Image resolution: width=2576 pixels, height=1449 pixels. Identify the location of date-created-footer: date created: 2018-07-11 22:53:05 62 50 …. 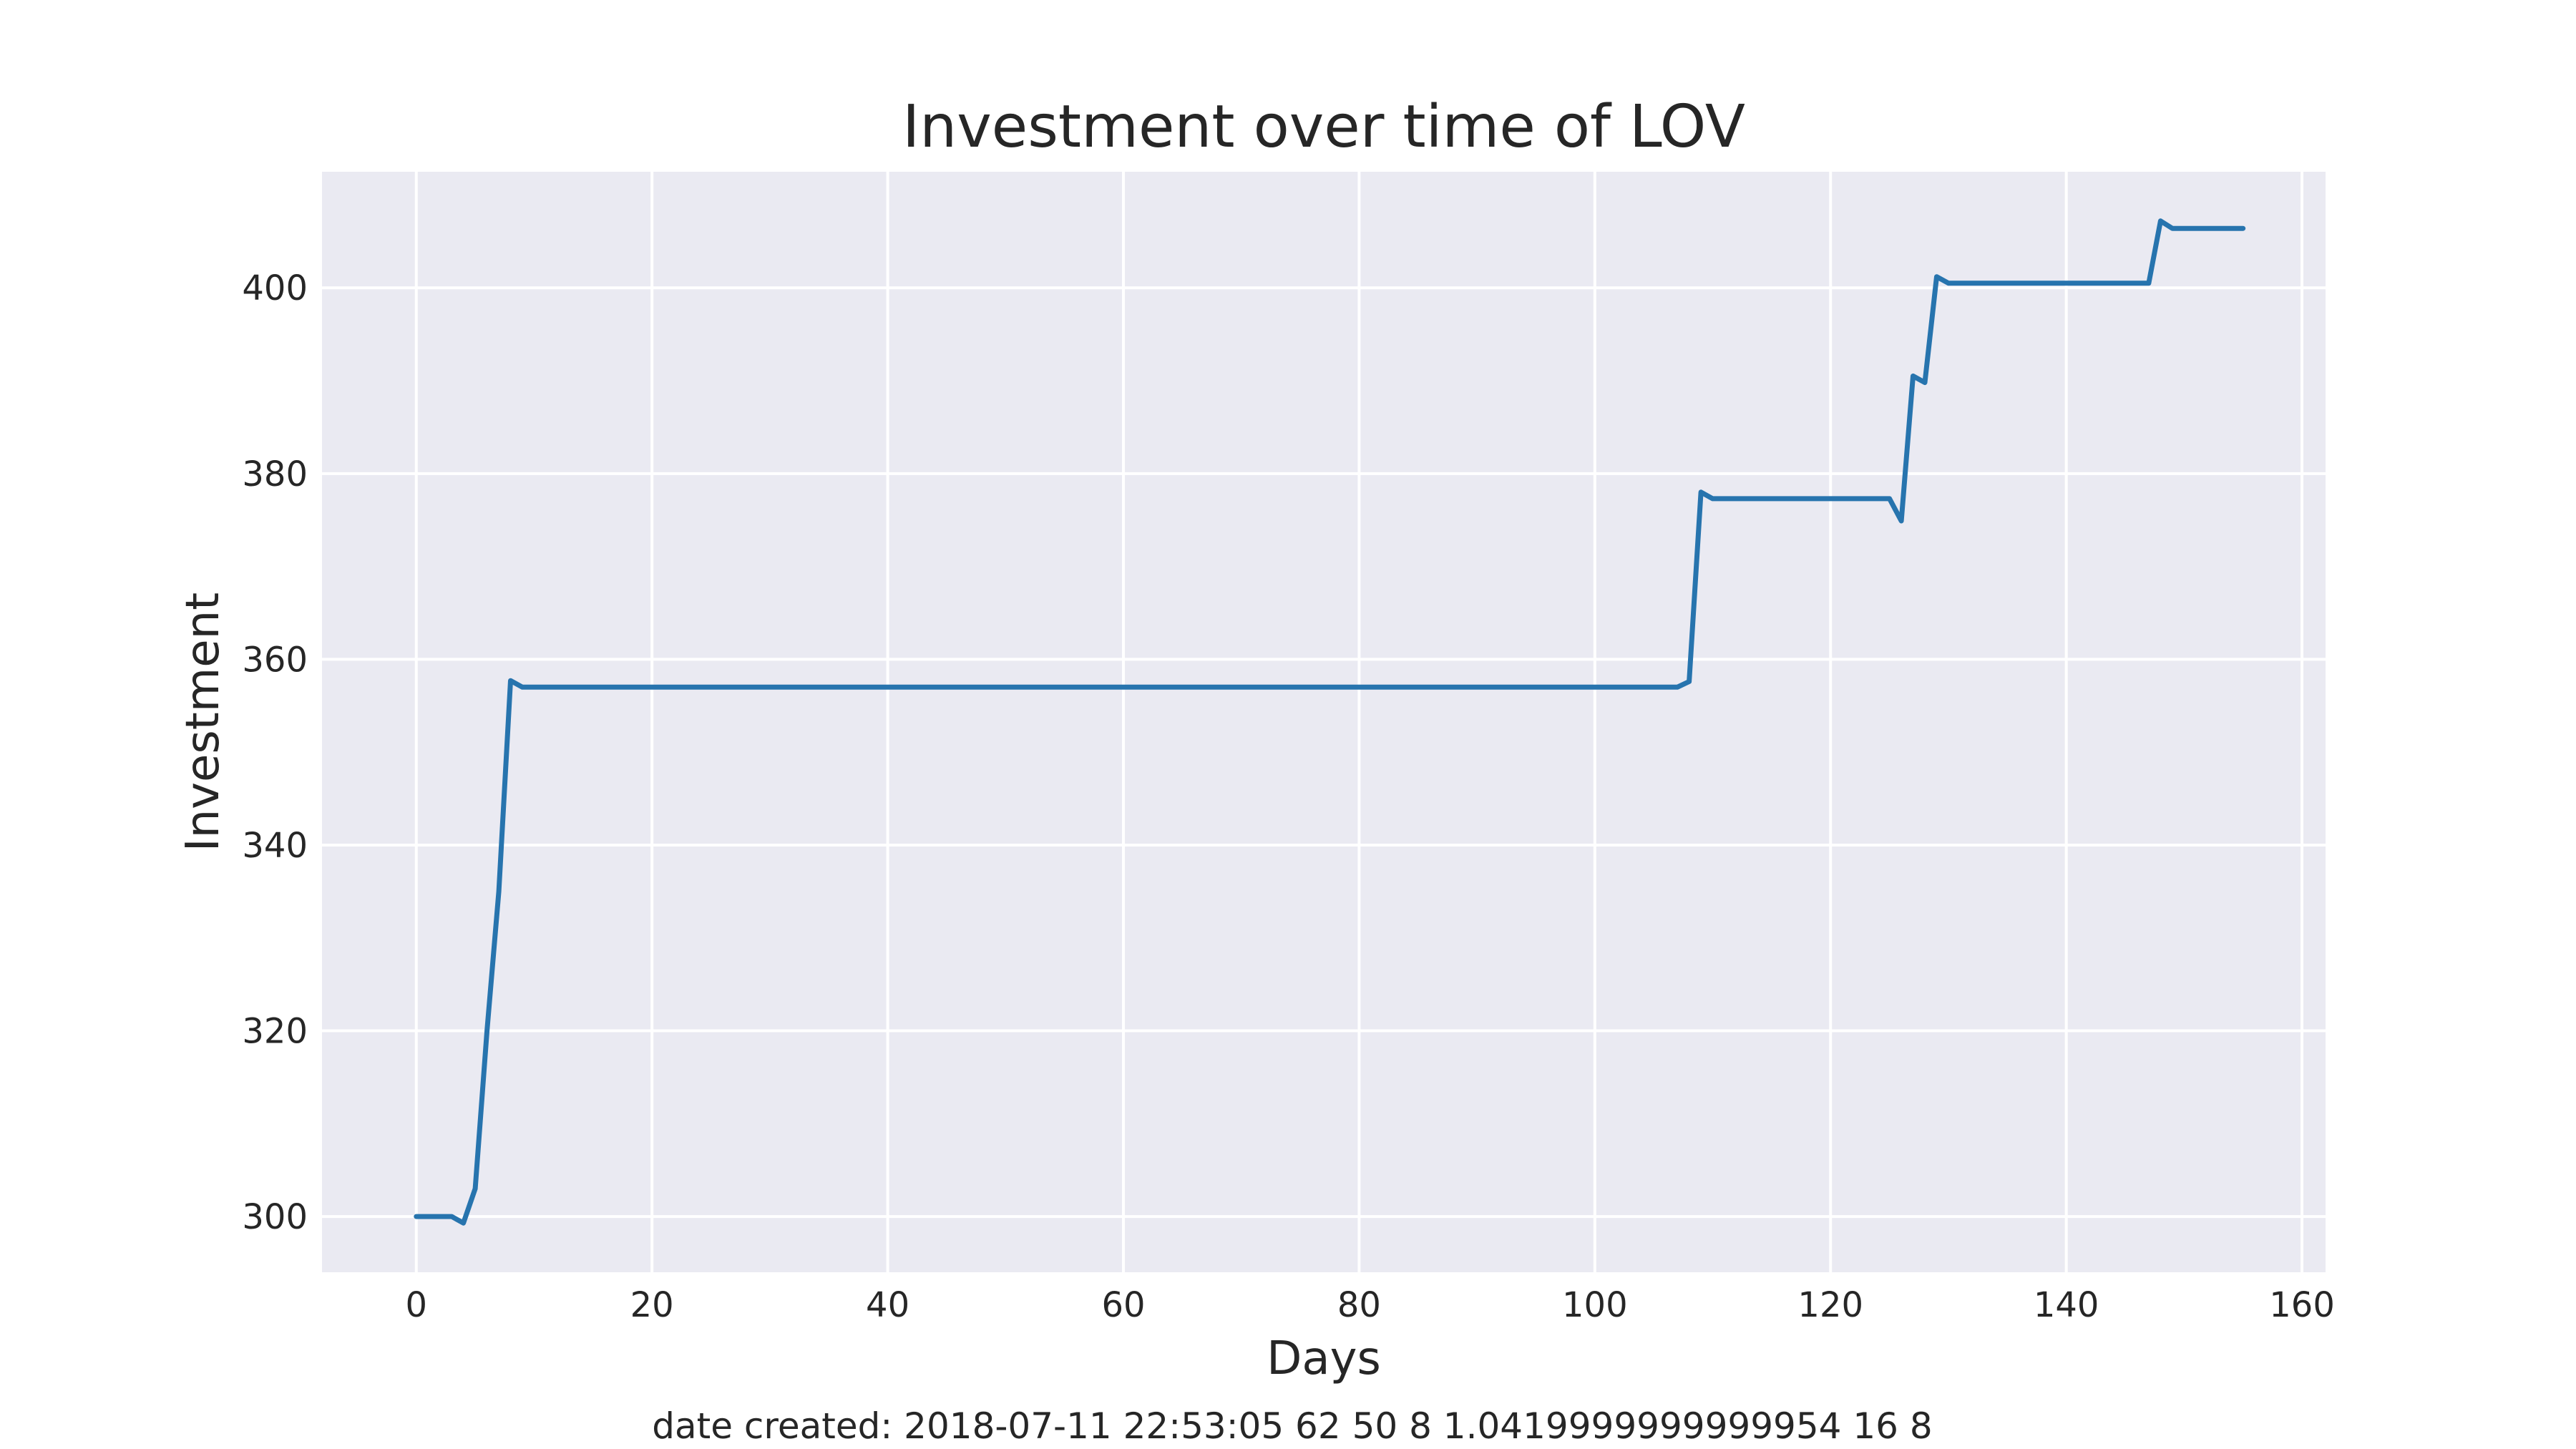
(1292, 1426).